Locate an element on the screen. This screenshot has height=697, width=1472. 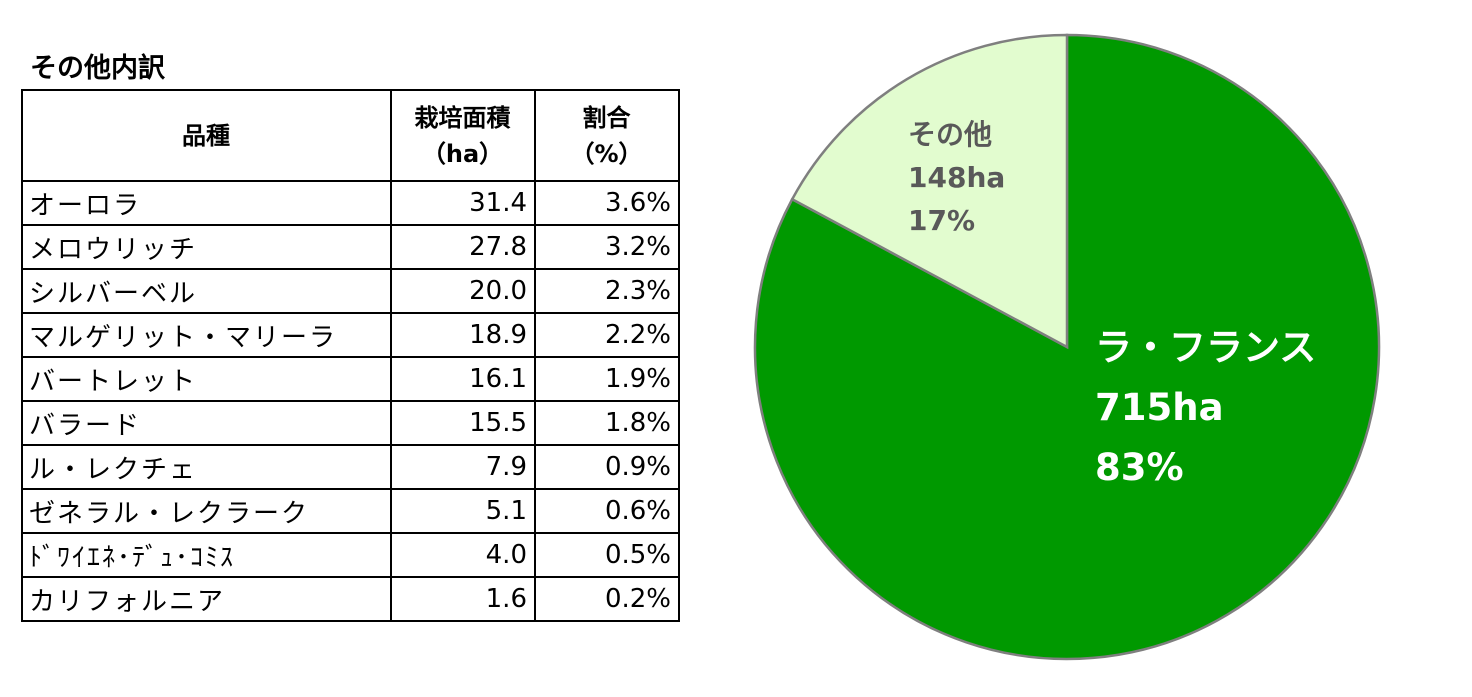
share-cell: 0.5% is located at coordinates (607, 555).